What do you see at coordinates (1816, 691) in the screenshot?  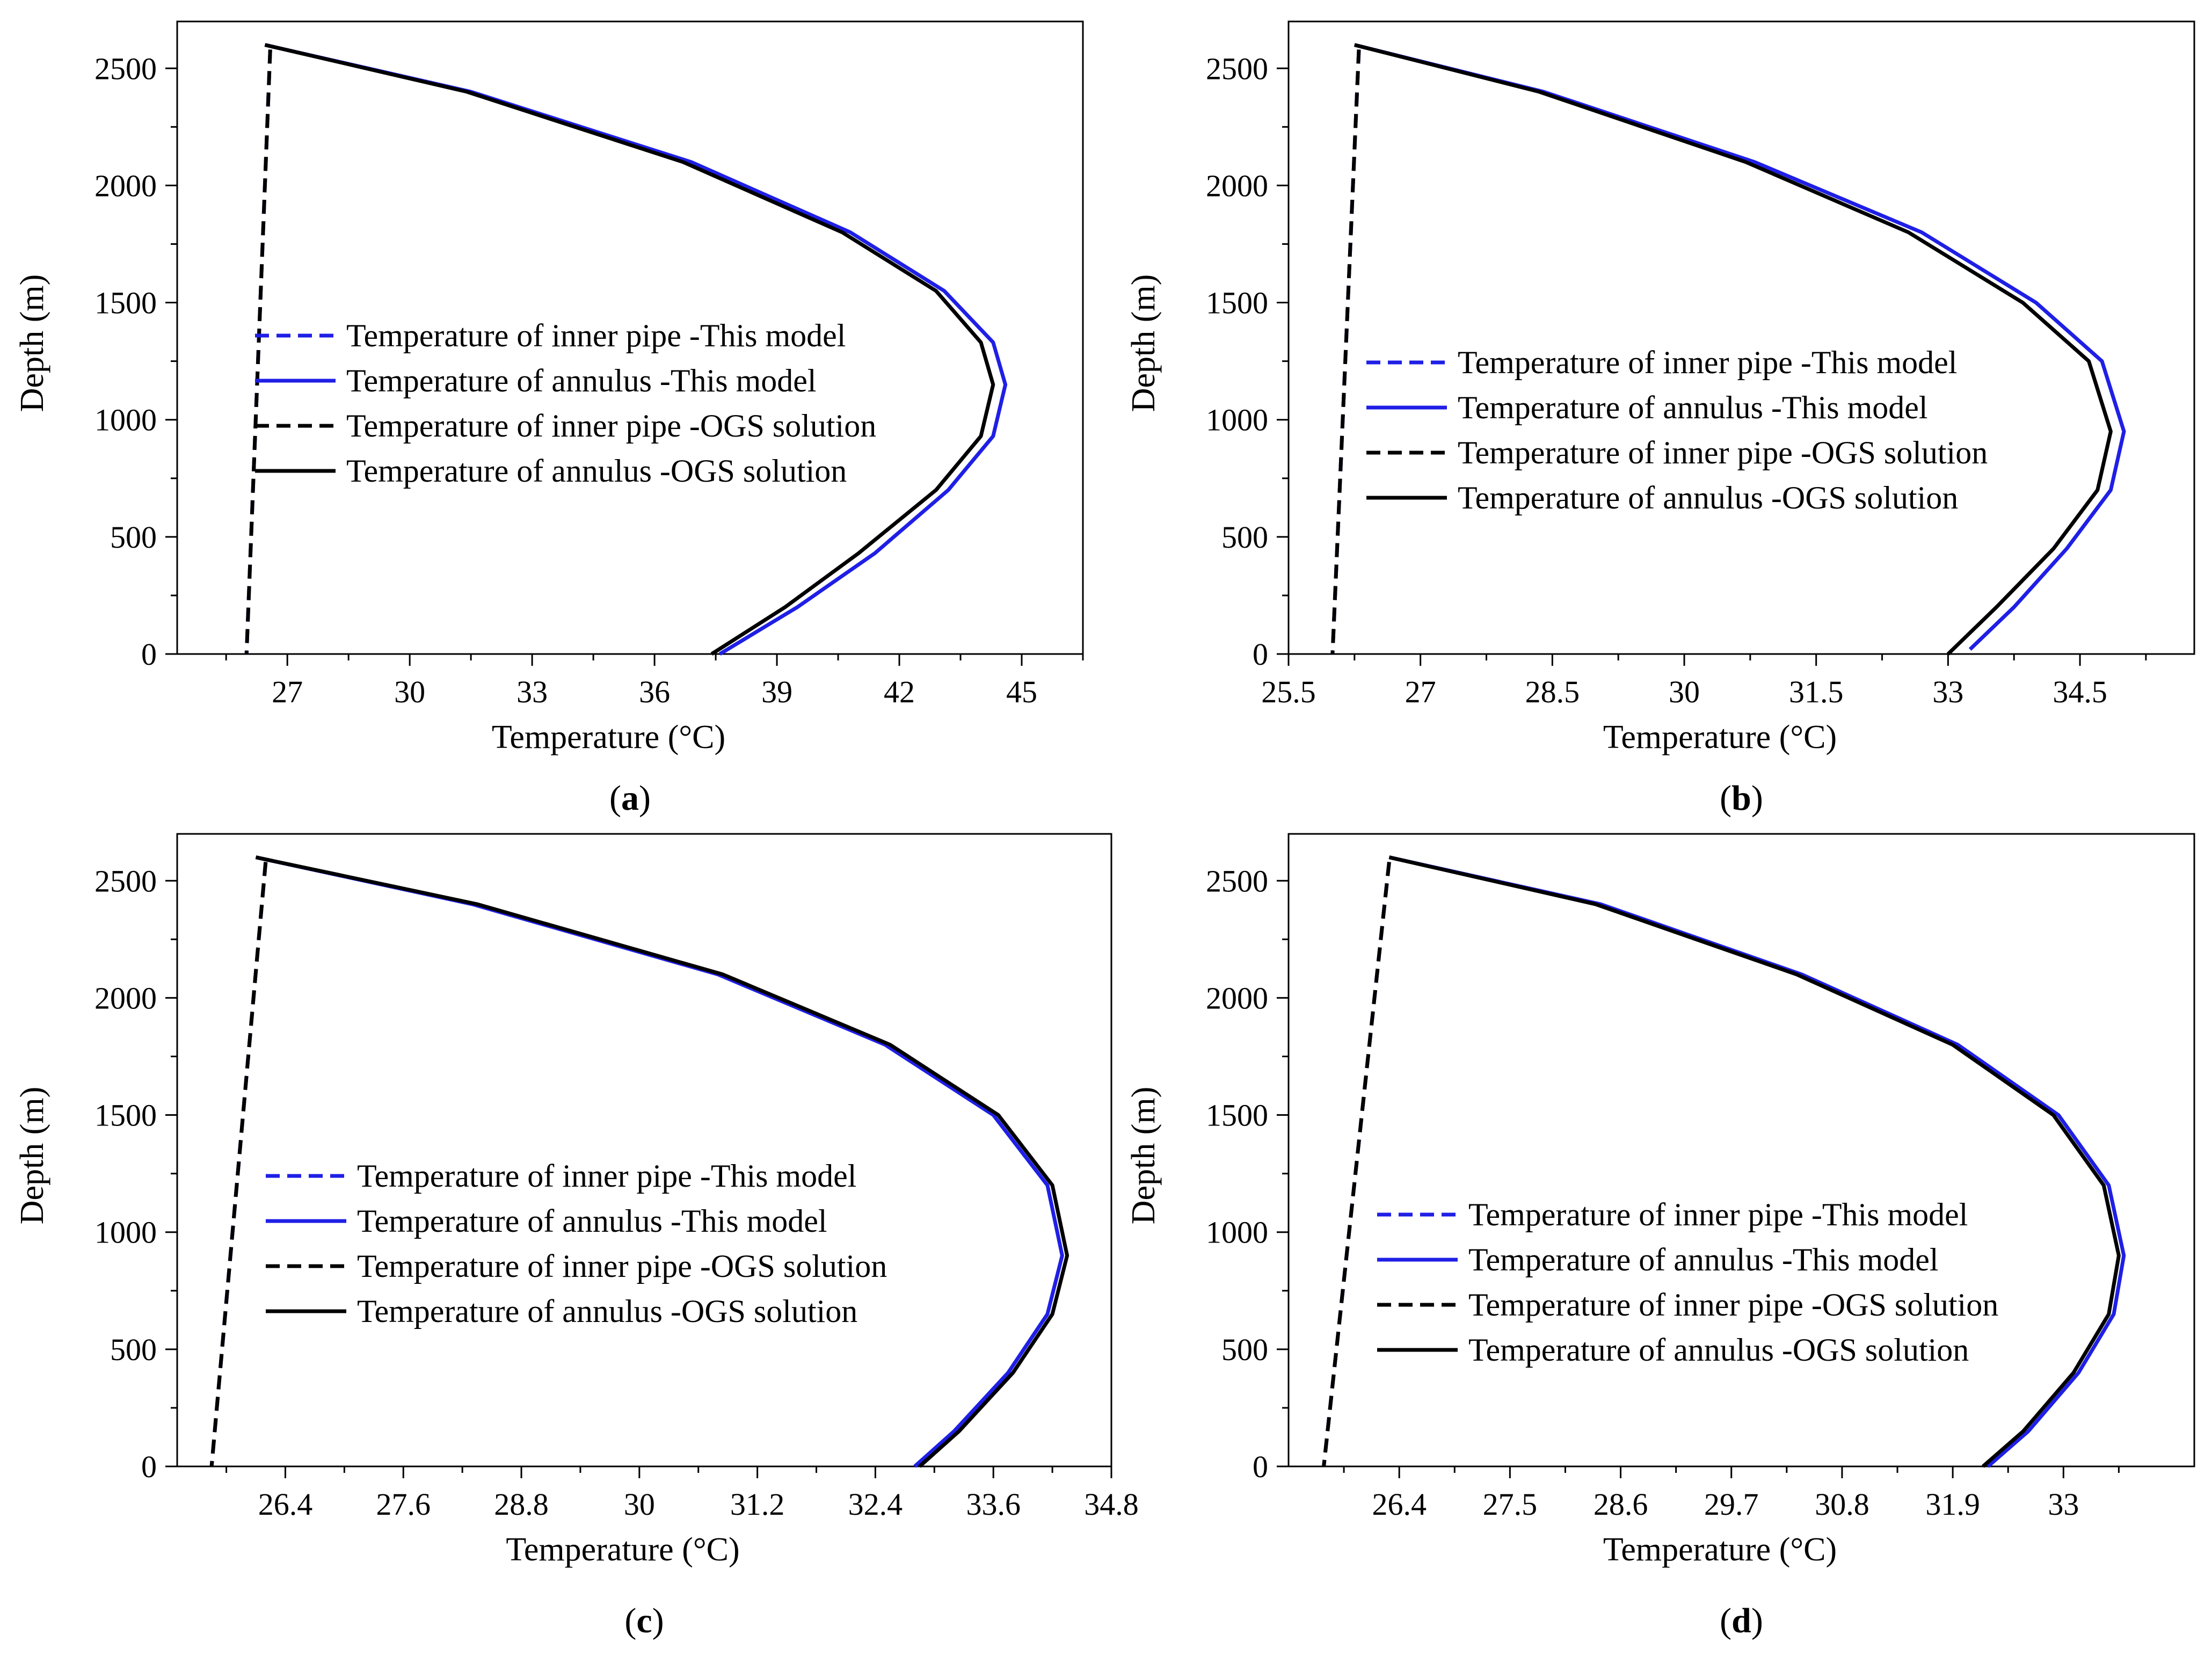 I see `x-tick-label: 31.5` at bounding box center [1816, 691].